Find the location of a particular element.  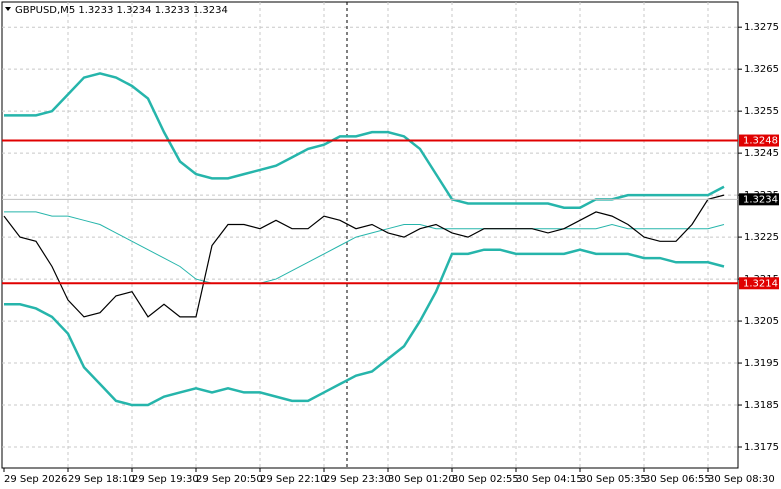

y-tick-label: 1.3265 is located at coordinates (761, 69).